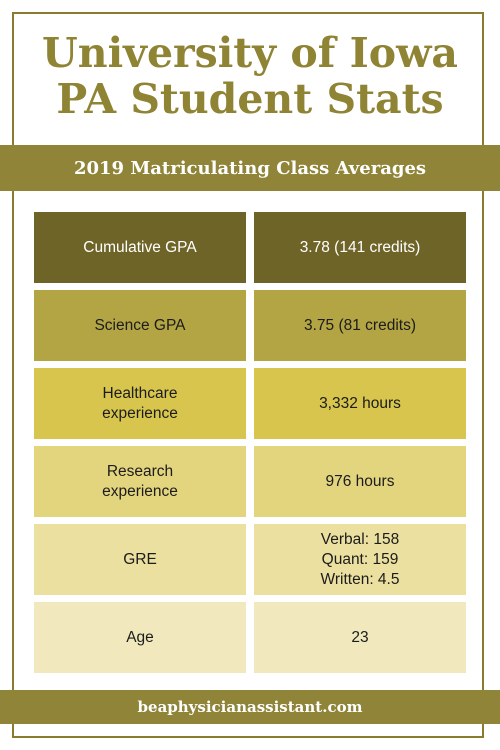  What do you see at coordinates (360, 559) in the screenshot?
I see `stat-value: Verbal: 158 Quant: 159 Written: 4.5` at bounding box center [360, 559].